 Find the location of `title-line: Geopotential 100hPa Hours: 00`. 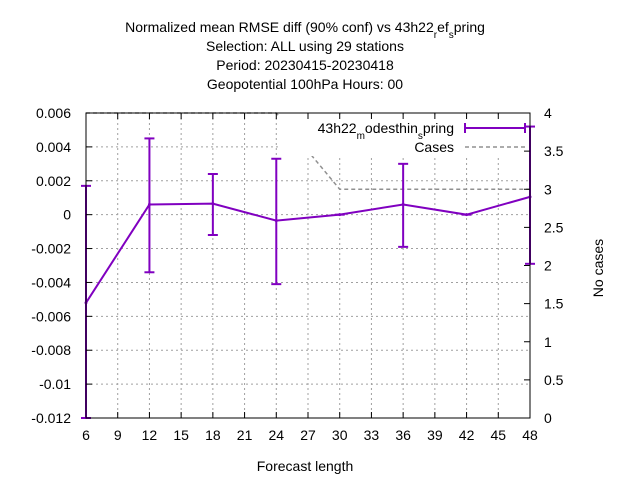

title-line: Geopotential 100hPa Hours: 00 is located at coordinates (305, 84).